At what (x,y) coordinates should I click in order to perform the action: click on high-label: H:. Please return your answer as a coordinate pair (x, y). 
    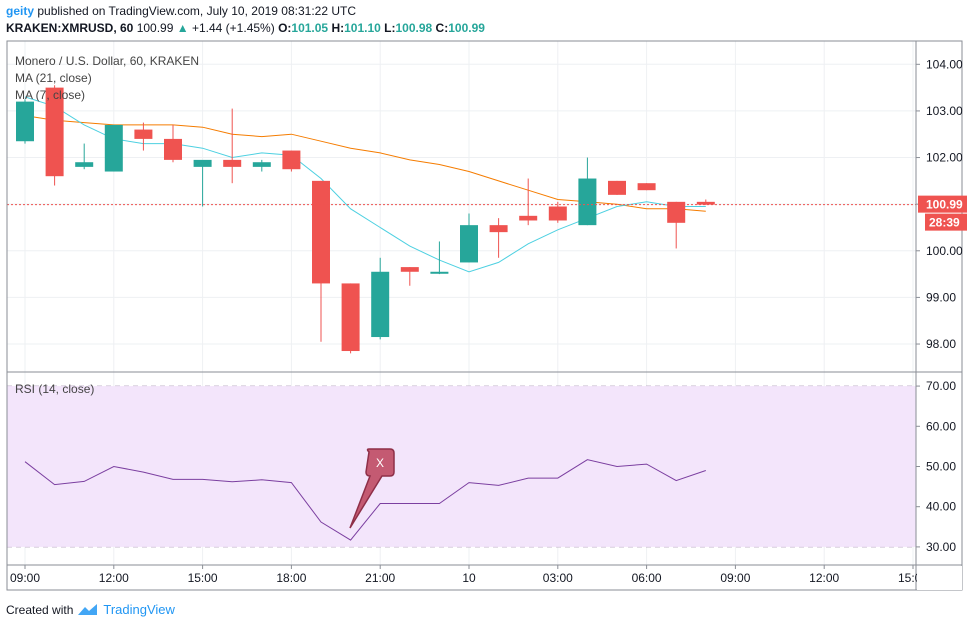
    Looking at the image, I should click on (338, 28).